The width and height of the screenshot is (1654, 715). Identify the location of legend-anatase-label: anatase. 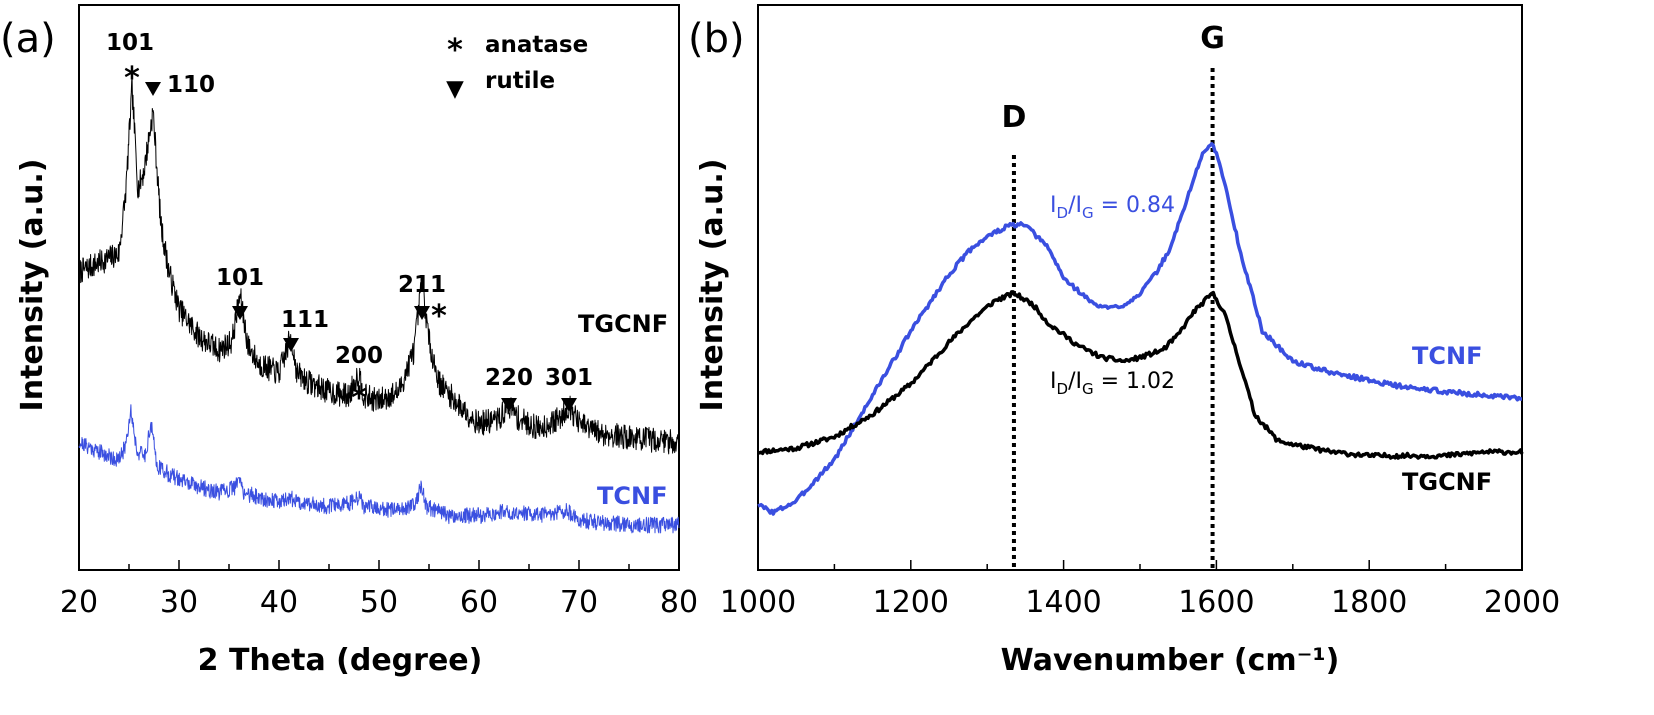
(536, 45).